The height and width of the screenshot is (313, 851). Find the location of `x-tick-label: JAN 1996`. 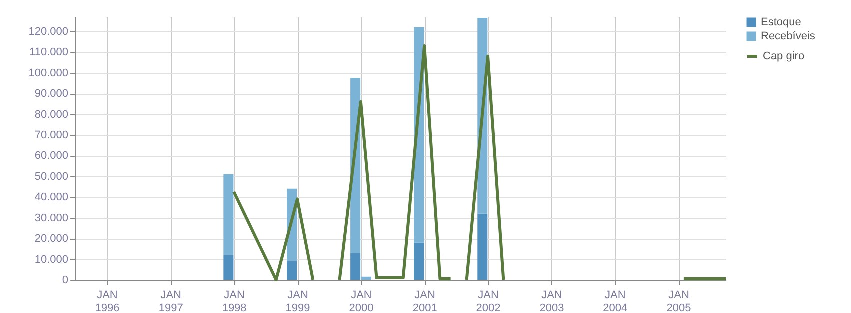

x-tick-label: JAN 1996 is located at coordinates (107, 301).